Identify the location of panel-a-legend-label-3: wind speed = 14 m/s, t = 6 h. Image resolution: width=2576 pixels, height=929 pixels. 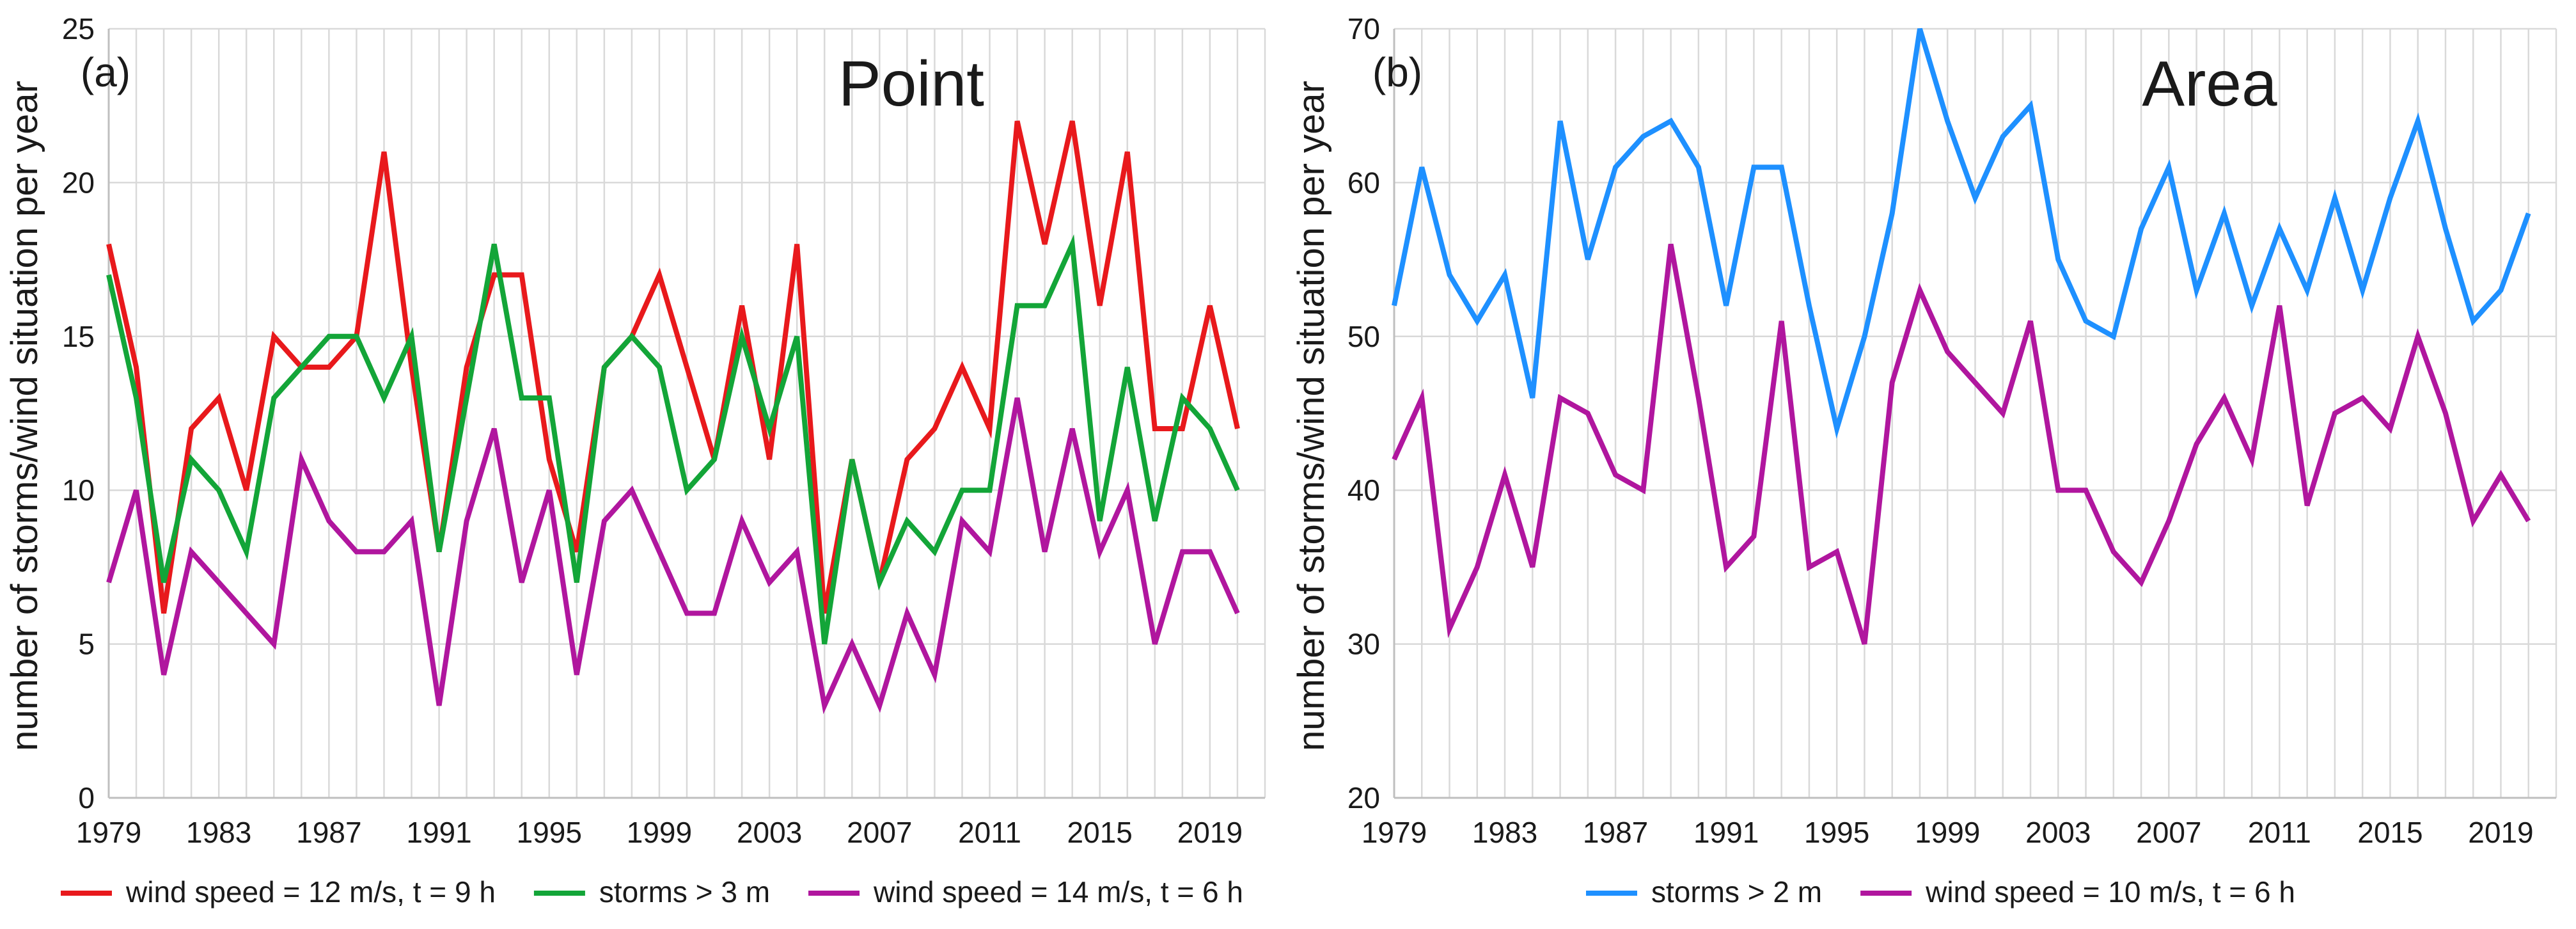
(1058, 892).